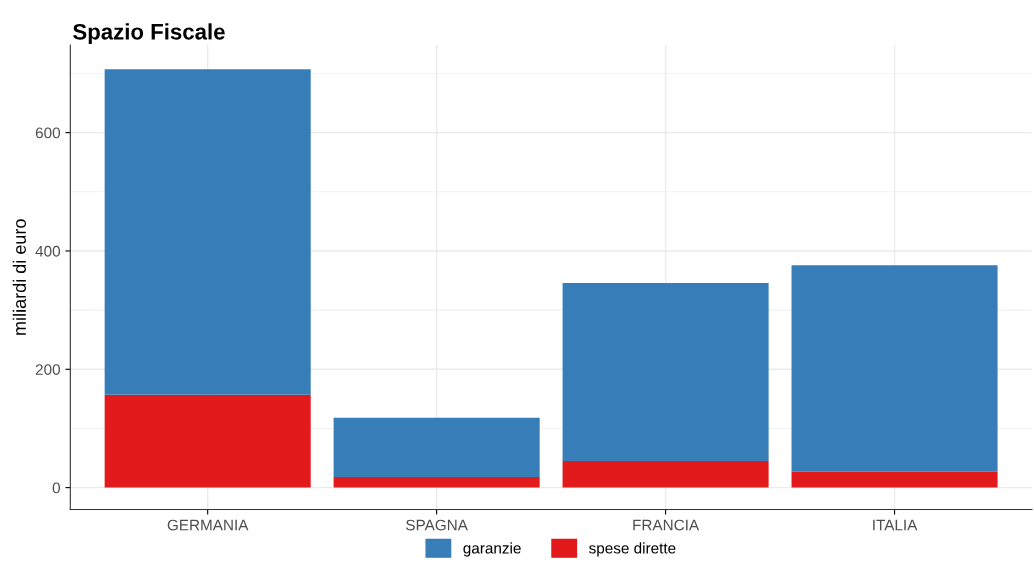  I want to click on y-tick-label: 0, so click(56, 488).